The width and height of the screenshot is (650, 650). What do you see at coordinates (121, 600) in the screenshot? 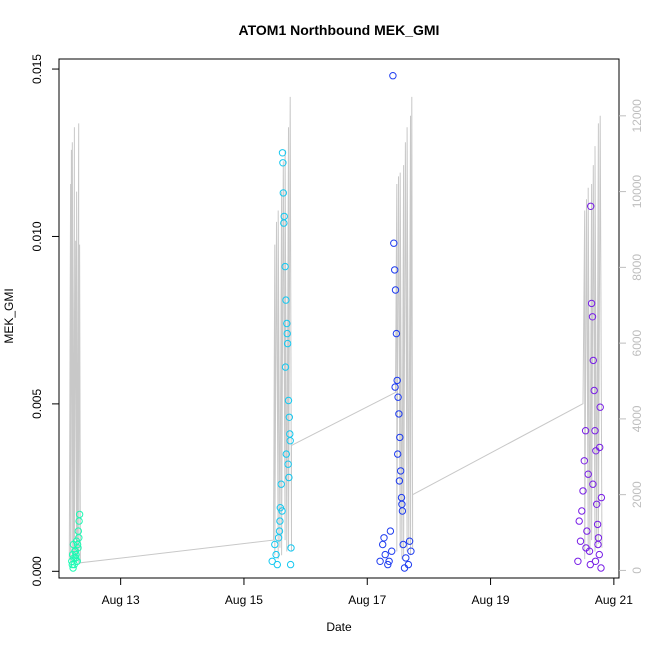
I see `x-tick-label: Aug 13` at bounding box center [121, 600].